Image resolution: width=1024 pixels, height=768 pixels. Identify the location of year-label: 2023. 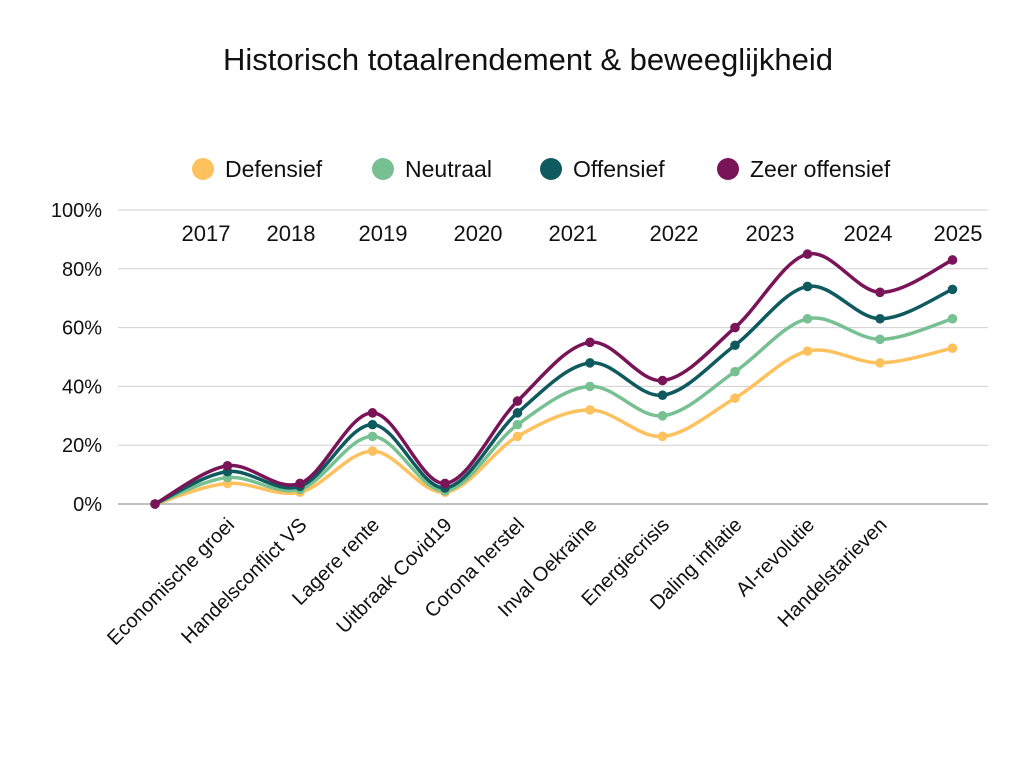
(770, 233).